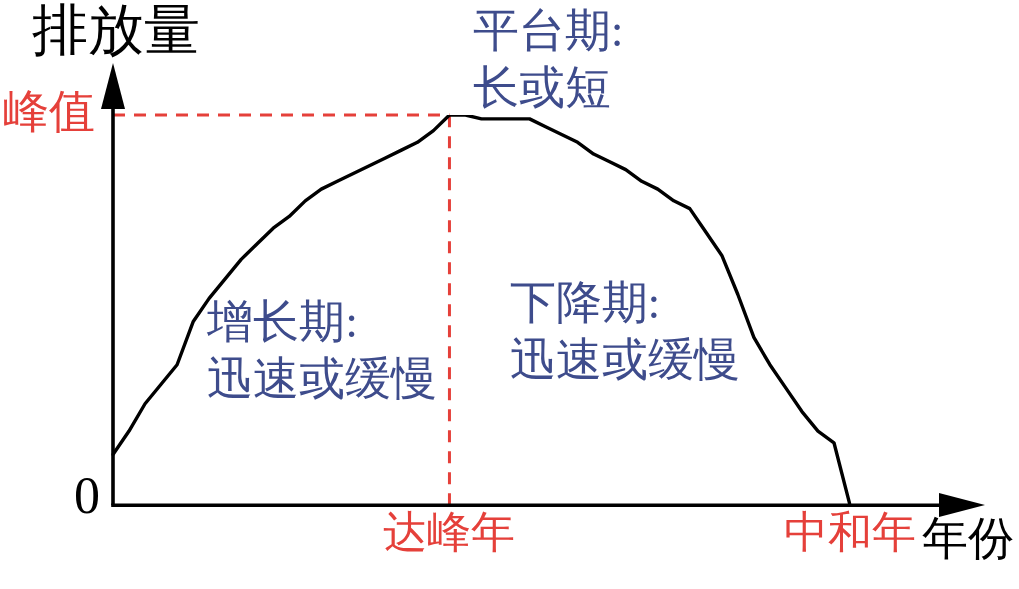 This screenshot has height=589, width=1019. What do you see at coordinates (116, 30) in the screenshot?
I see `y-axis-title: 排放量` at bounding box center [116, 30].